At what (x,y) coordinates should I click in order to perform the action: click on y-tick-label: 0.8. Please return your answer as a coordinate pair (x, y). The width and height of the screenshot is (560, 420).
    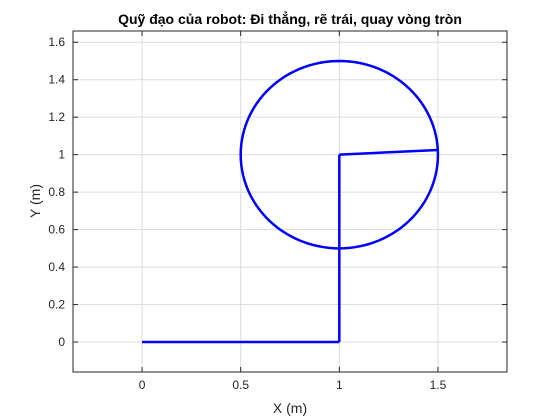
    Looking at the image, I should click on (56, 192).